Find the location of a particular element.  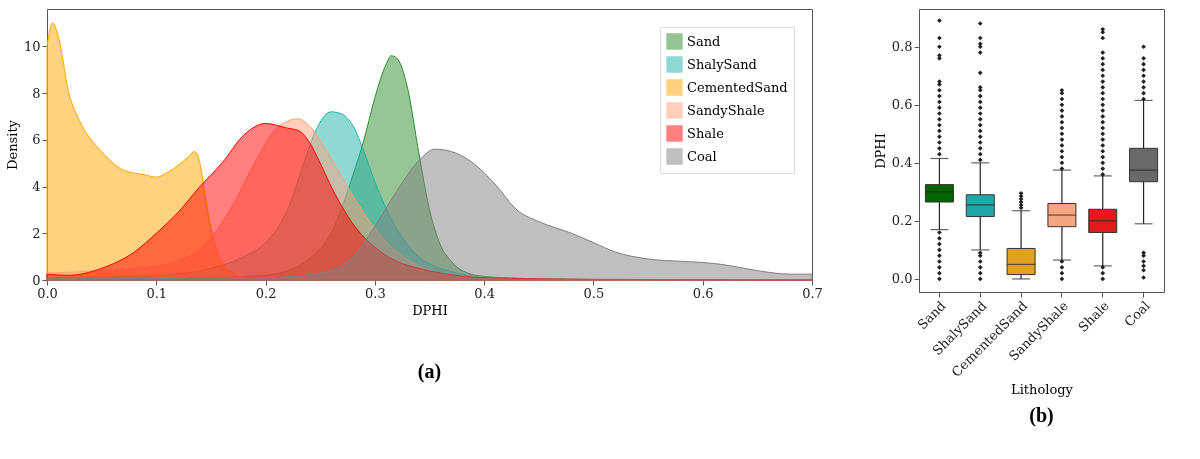

x-tick-label: 0.7 is located at coordinates (812, 293).